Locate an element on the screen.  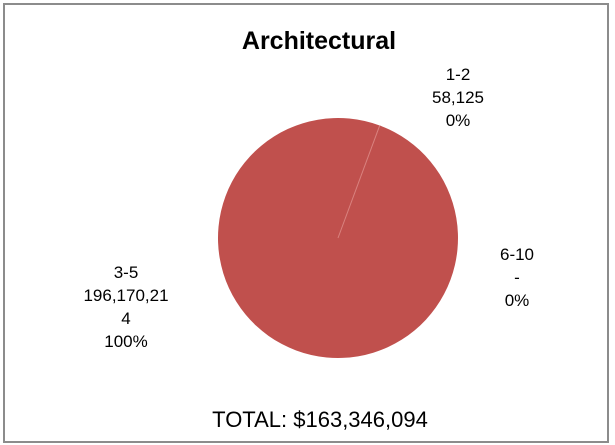
chart-total: TOTAL: $163,346,094 is located at coordinates (320, 419).